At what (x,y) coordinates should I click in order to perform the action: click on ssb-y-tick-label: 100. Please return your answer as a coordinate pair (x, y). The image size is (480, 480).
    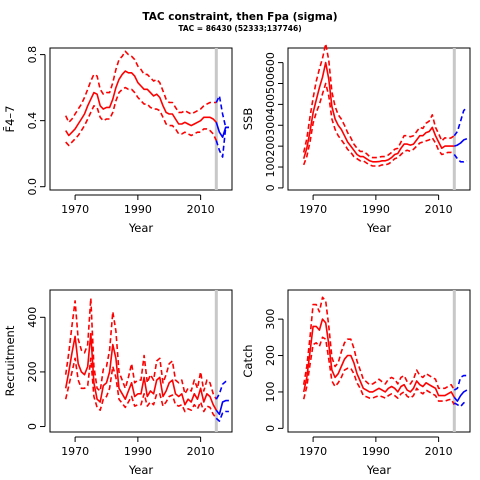
    Looking at the image, I should click on (270, 167).